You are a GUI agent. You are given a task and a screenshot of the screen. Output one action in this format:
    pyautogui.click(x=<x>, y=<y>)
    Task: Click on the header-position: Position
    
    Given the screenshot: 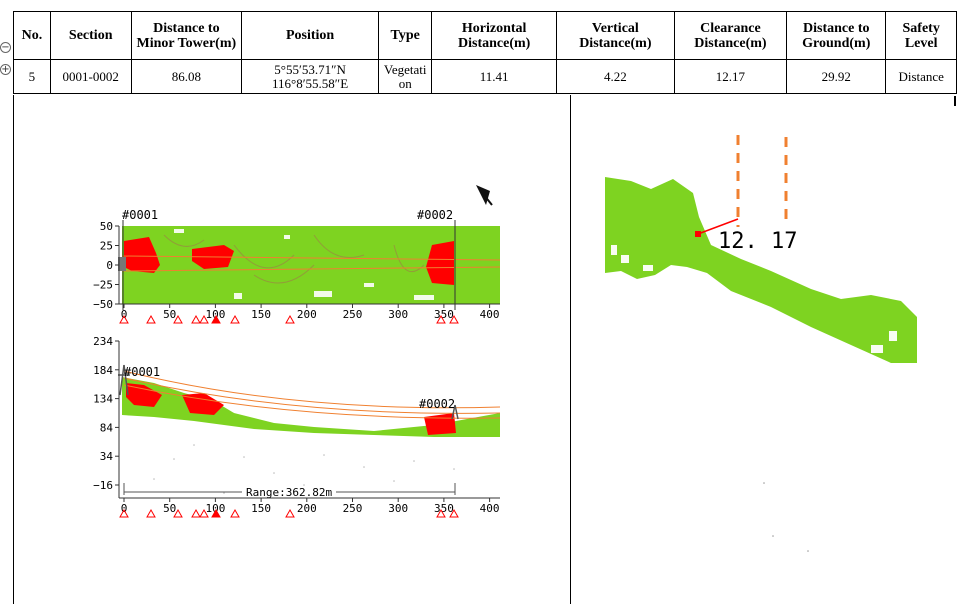 What is the action you would take?
    pyautogui.click(x=310, y=35)
    